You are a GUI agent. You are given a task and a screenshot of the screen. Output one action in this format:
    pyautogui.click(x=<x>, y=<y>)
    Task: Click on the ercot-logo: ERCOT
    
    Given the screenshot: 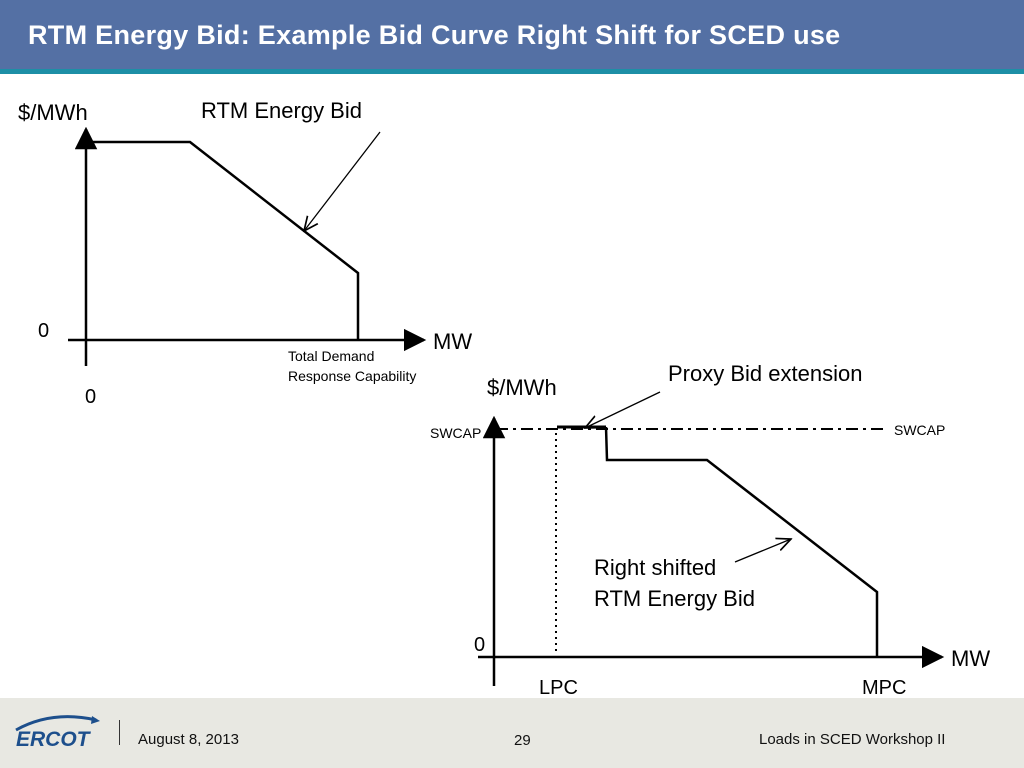 What is the action you would take?
    pyautogui.click(x=57, y=733)
    